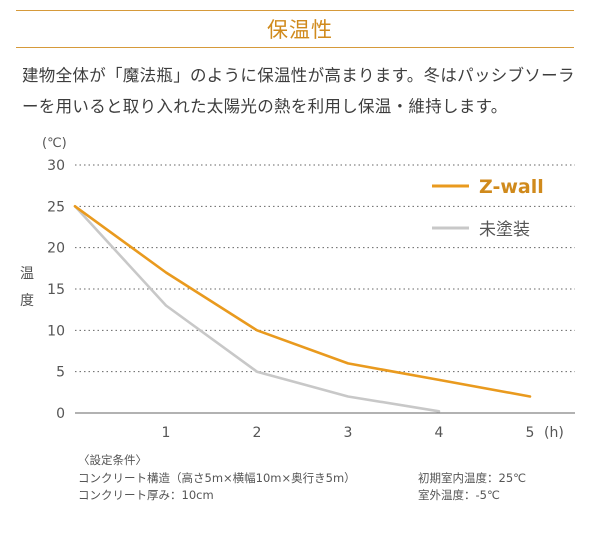 The width and height of the screenshot is (600, 540). What do you see at coordinates (348, 433) in the screenshot?
I see `x-tick-label: 3` at bounding box center [348, 433].